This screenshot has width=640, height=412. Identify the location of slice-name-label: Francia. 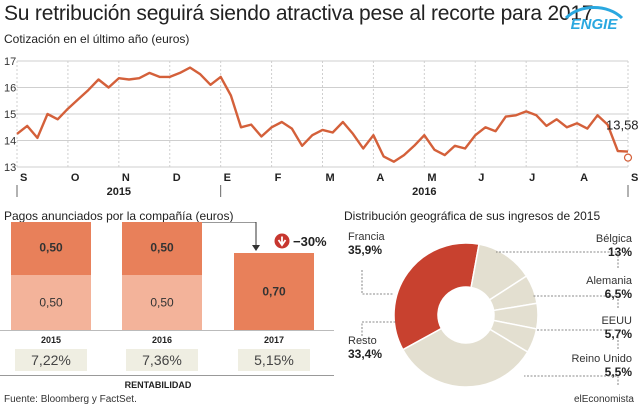
(367, 237).